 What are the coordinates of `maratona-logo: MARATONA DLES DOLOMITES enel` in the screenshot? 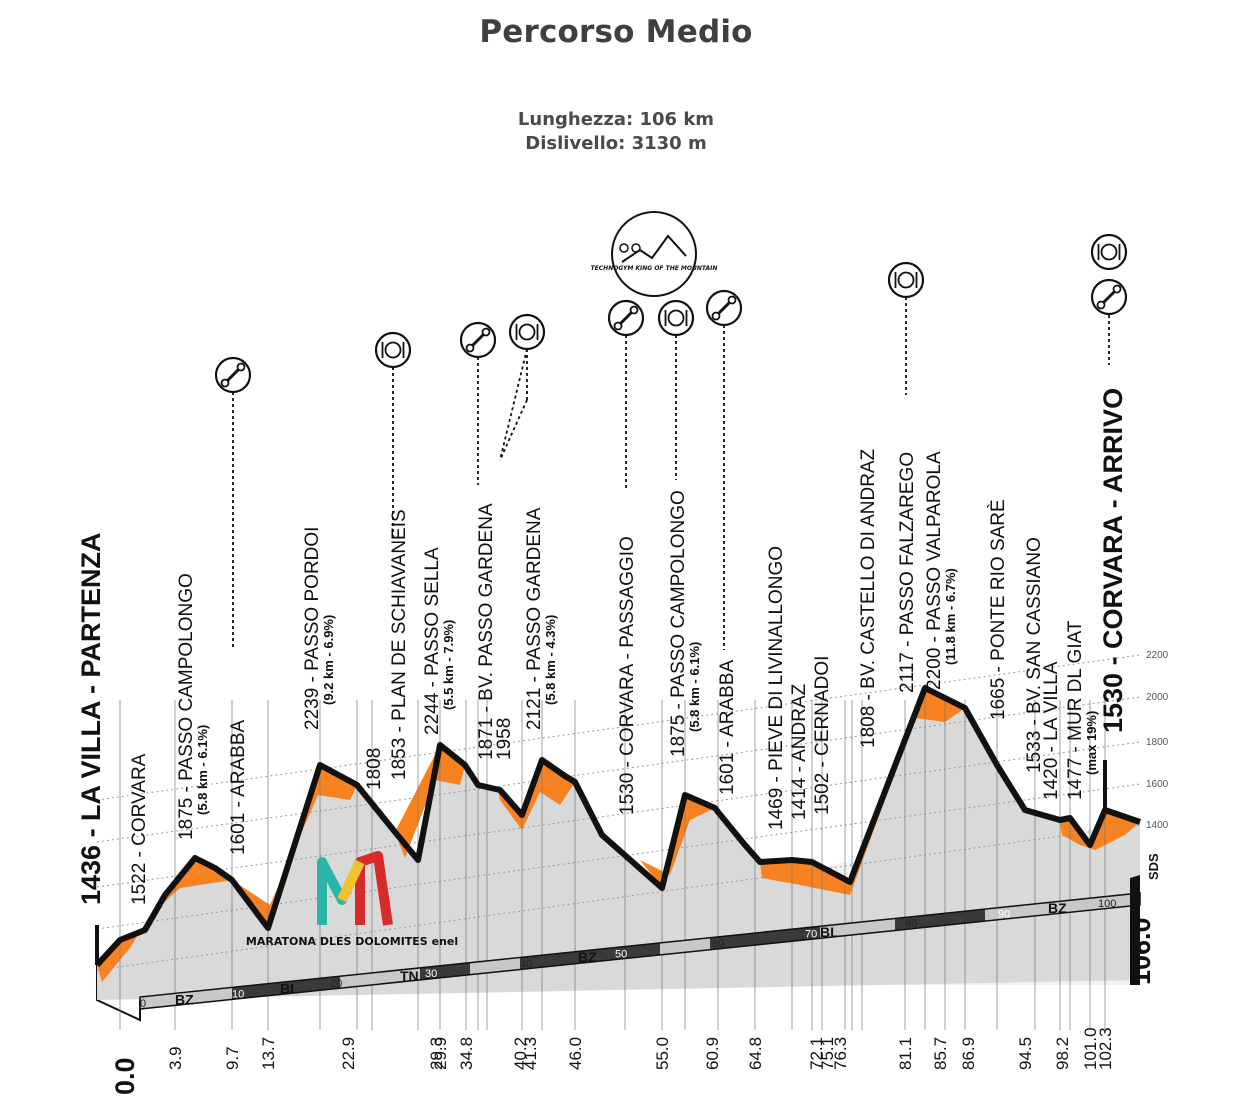 It's located at (352, 899).